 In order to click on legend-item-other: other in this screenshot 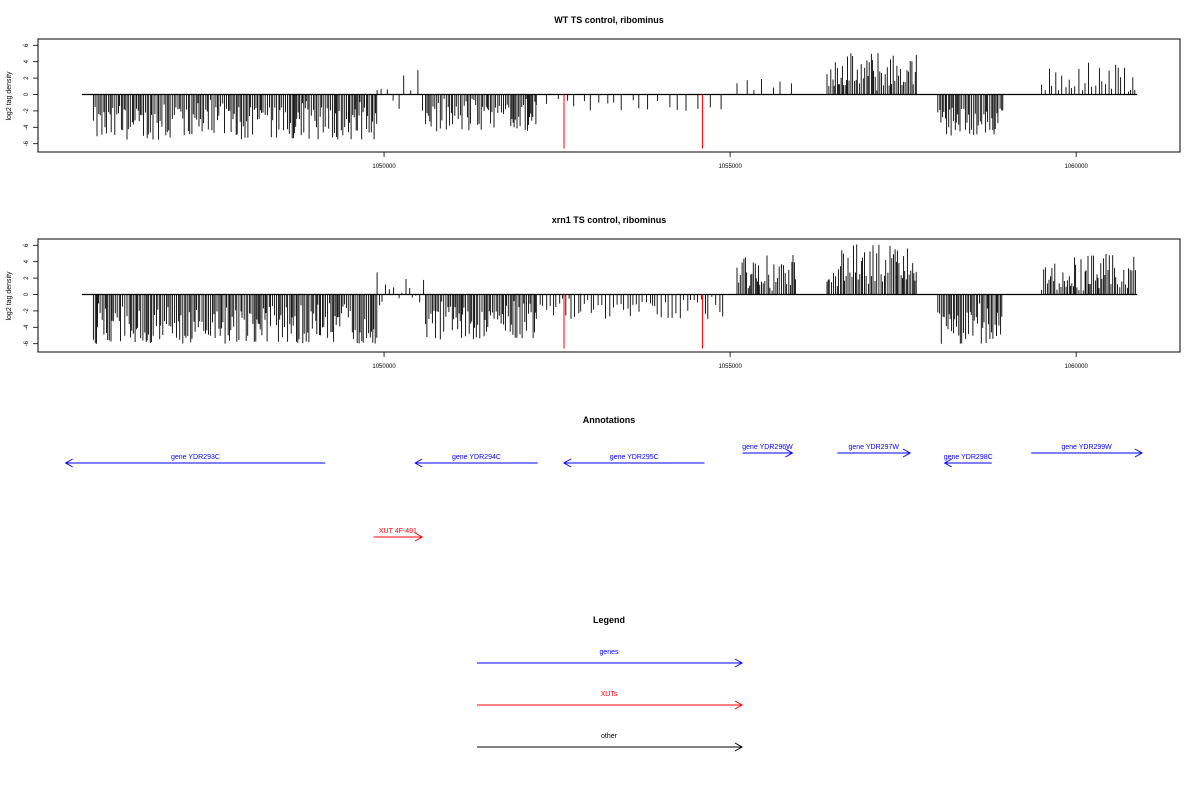, I will do `click(610, 742)`.